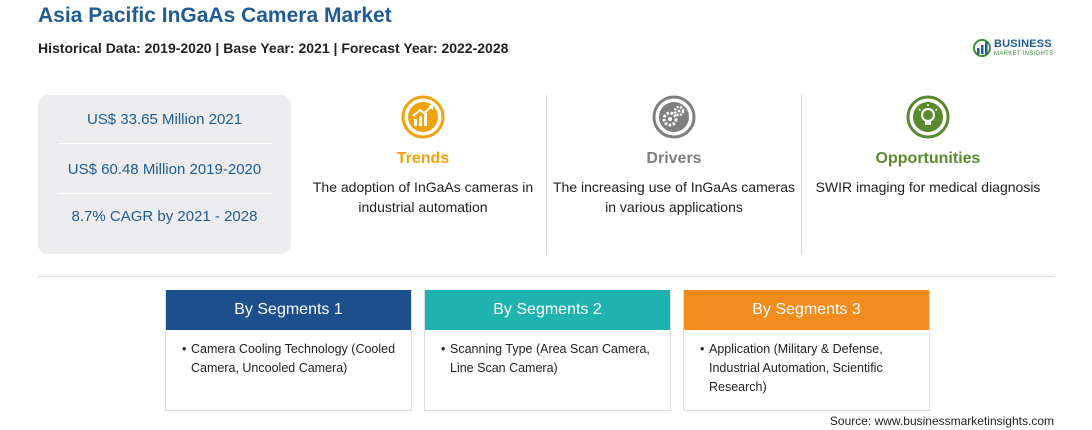  What do you see at coordinates (806, 310) in the screenshot?
I see `segment-3-header: By Segments 3` at bounding box center [806, 310].